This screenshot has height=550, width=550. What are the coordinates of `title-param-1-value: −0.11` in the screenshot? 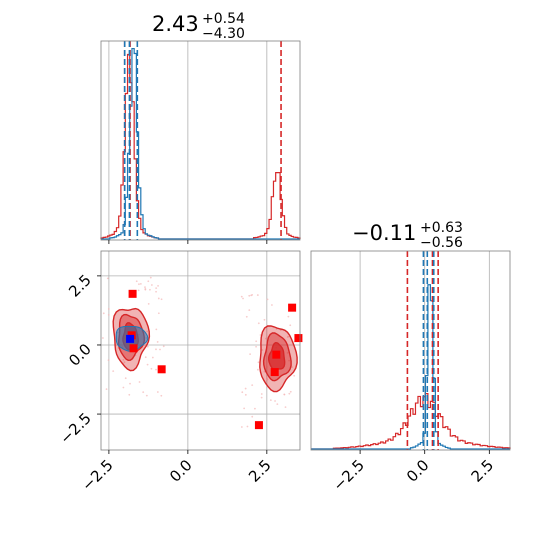 It's located at (384, 233).